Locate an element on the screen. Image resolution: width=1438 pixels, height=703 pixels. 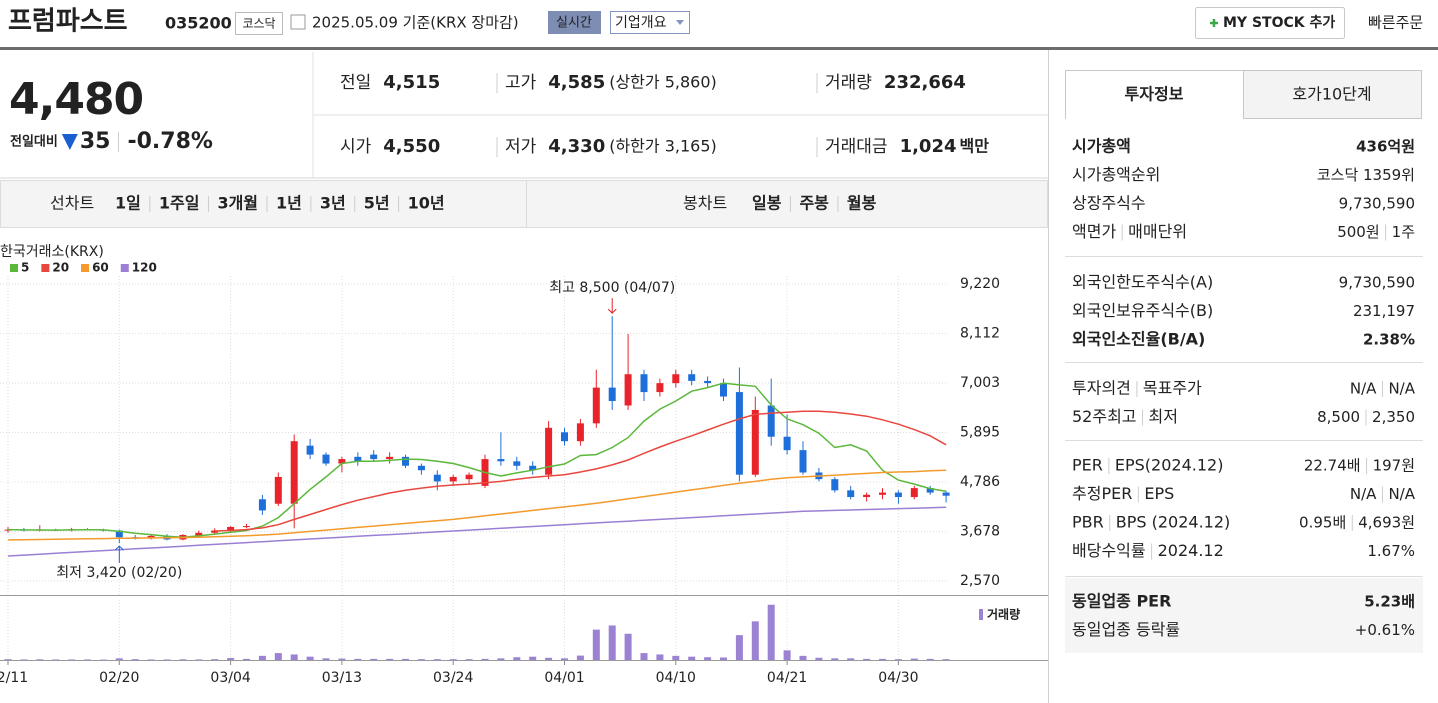
quote-value: 4,515 is located at coordinates (411, 82).